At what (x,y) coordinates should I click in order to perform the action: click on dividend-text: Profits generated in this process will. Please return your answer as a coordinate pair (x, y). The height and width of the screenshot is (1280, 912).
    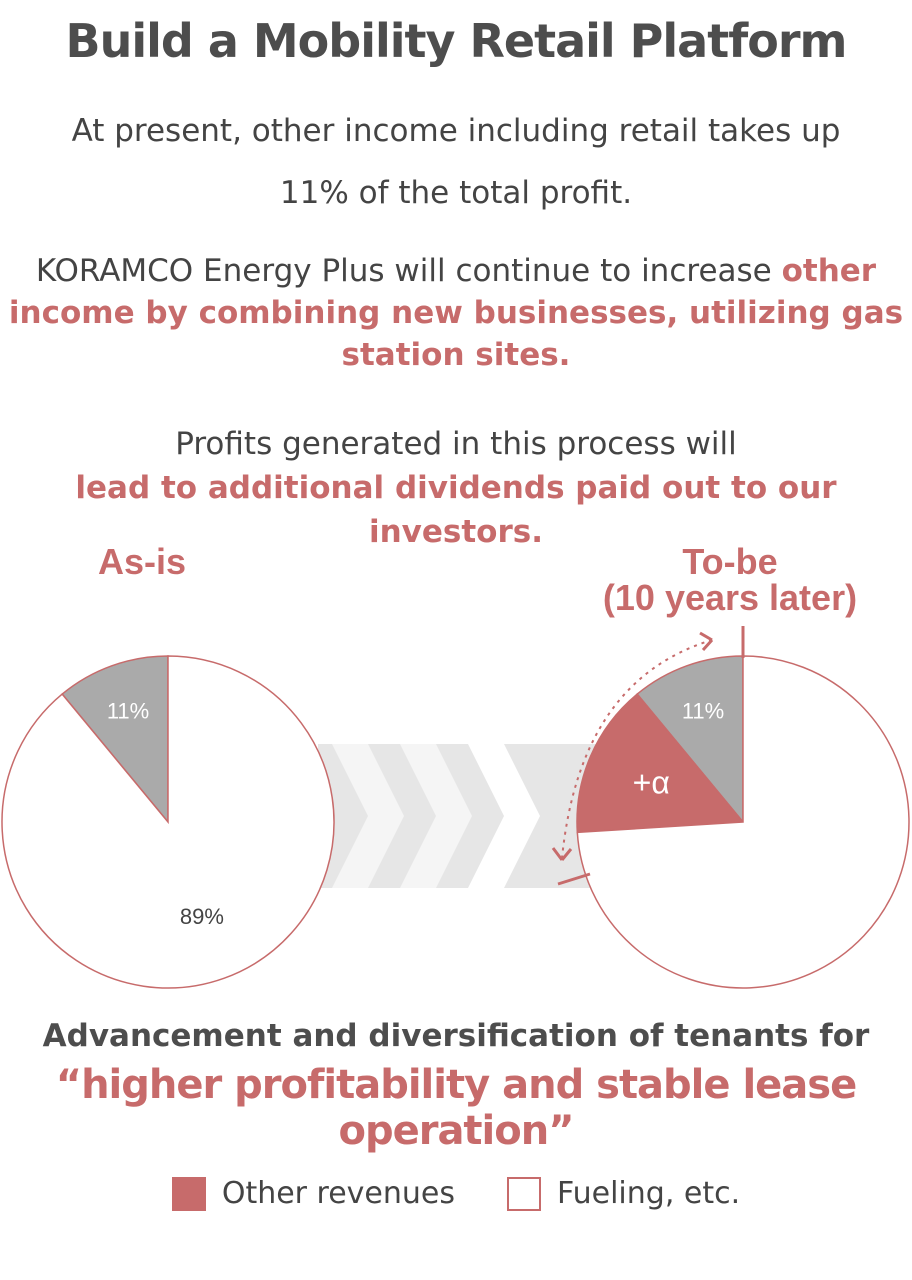
    Looking at the image, I should click on (456, 444).